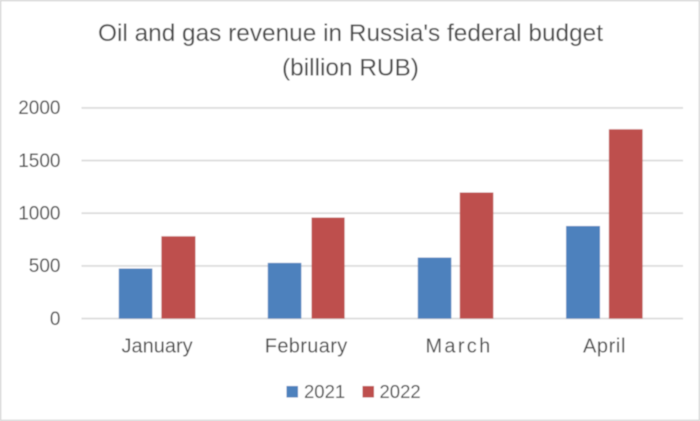 The width and height of the screenshot is (700, 421). I want to click on svg-text: April, so click(604, 347).